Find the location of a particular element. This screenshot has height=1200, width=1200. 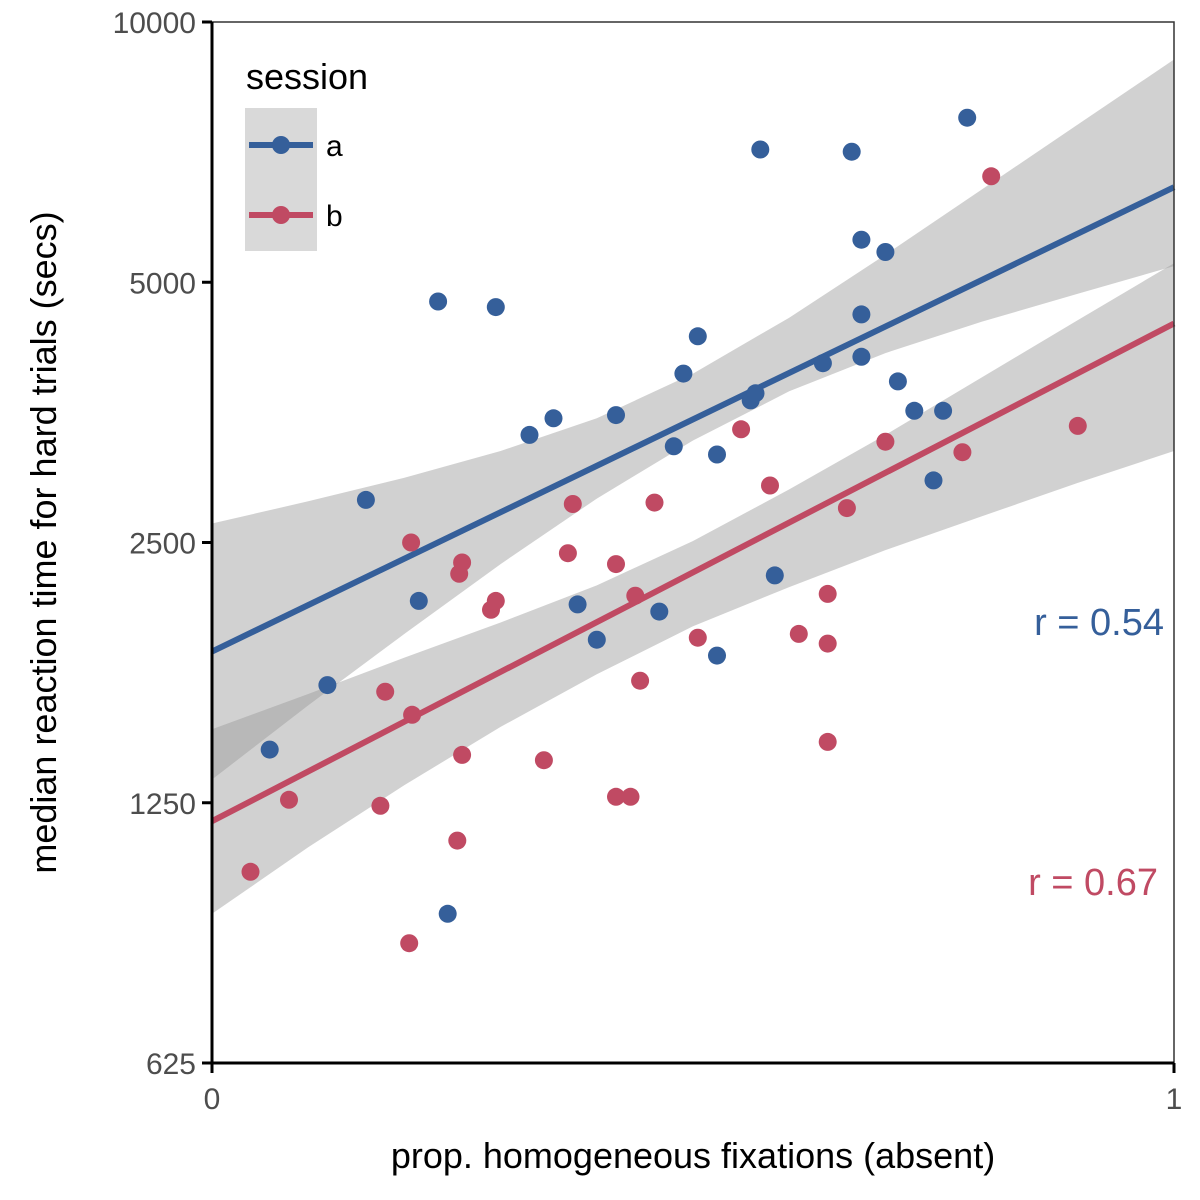

legend-key-point-b is located at coordinates (281, 215).